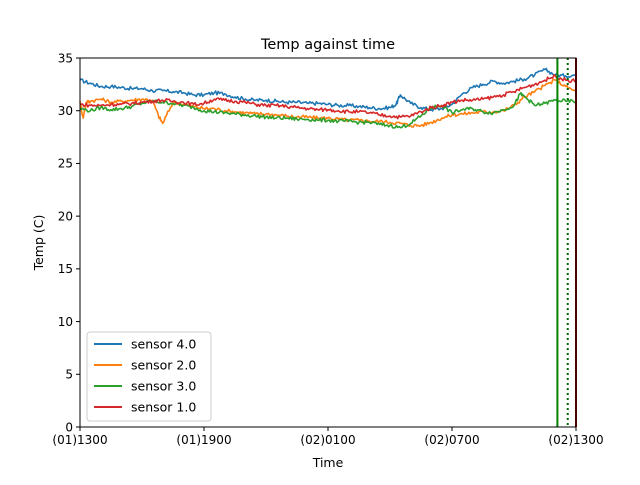 The image size is (640, 485). What do you see at coordinates (79, 440) in the screenshot?
I see `x-tick-label: (01)1300` at bounding box center [79, 440].